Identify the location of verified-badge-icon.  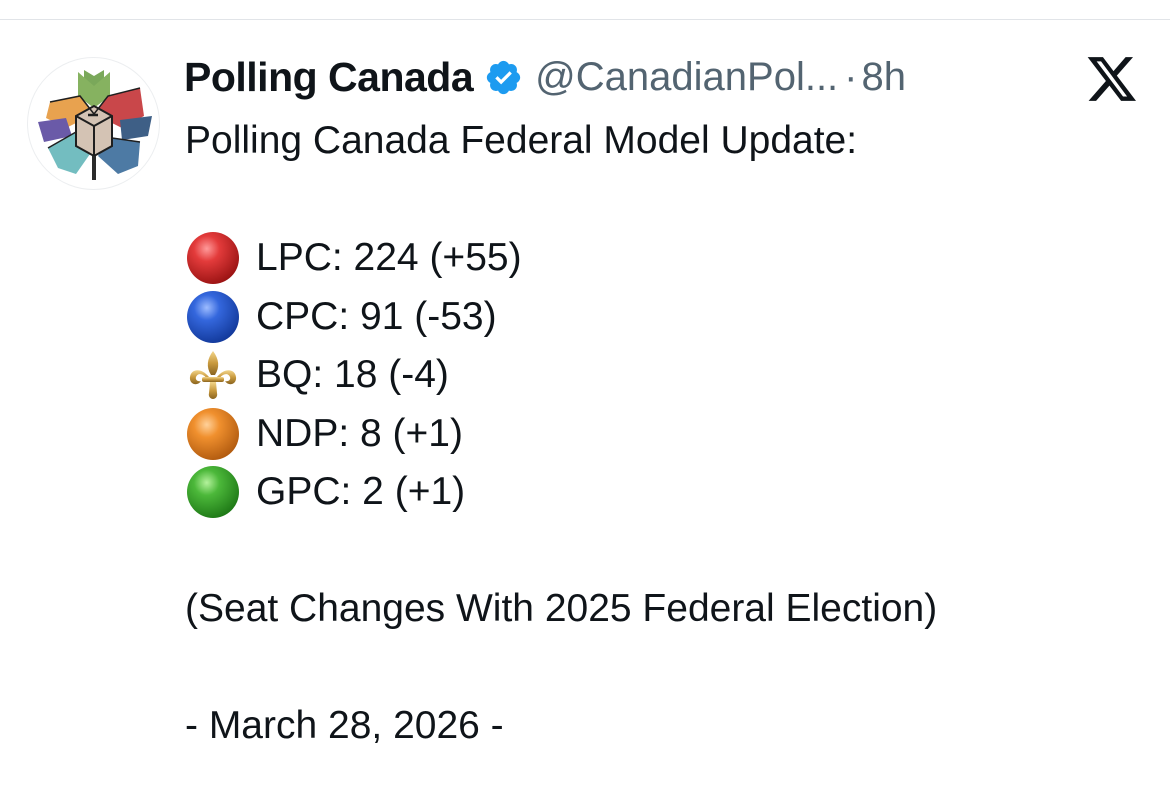
(503, 77).